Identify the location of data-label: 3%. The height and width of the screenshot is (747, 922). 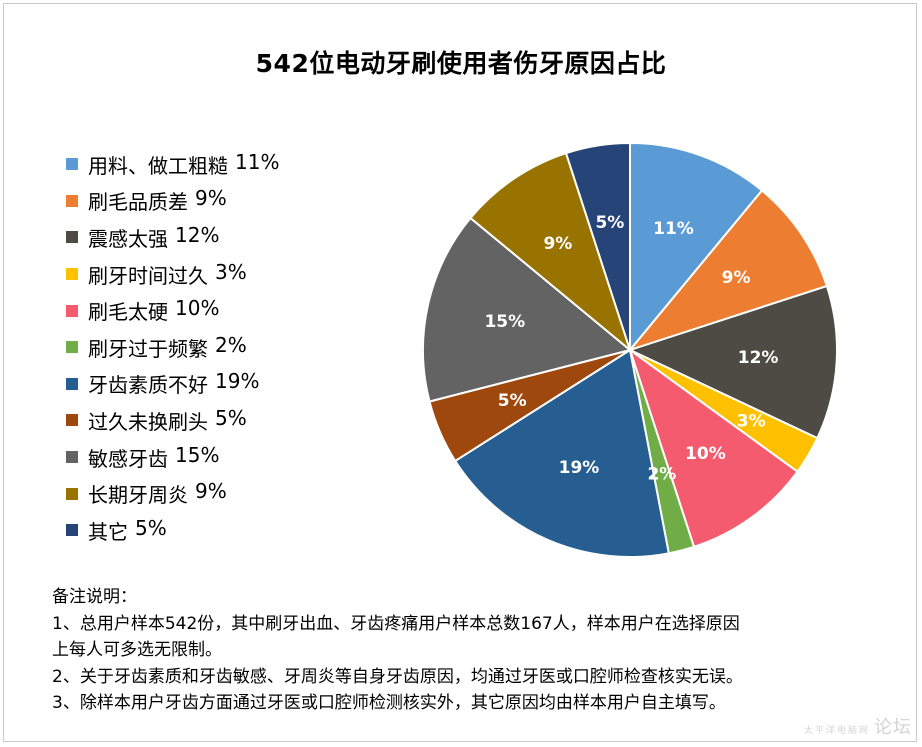
(751, 422).